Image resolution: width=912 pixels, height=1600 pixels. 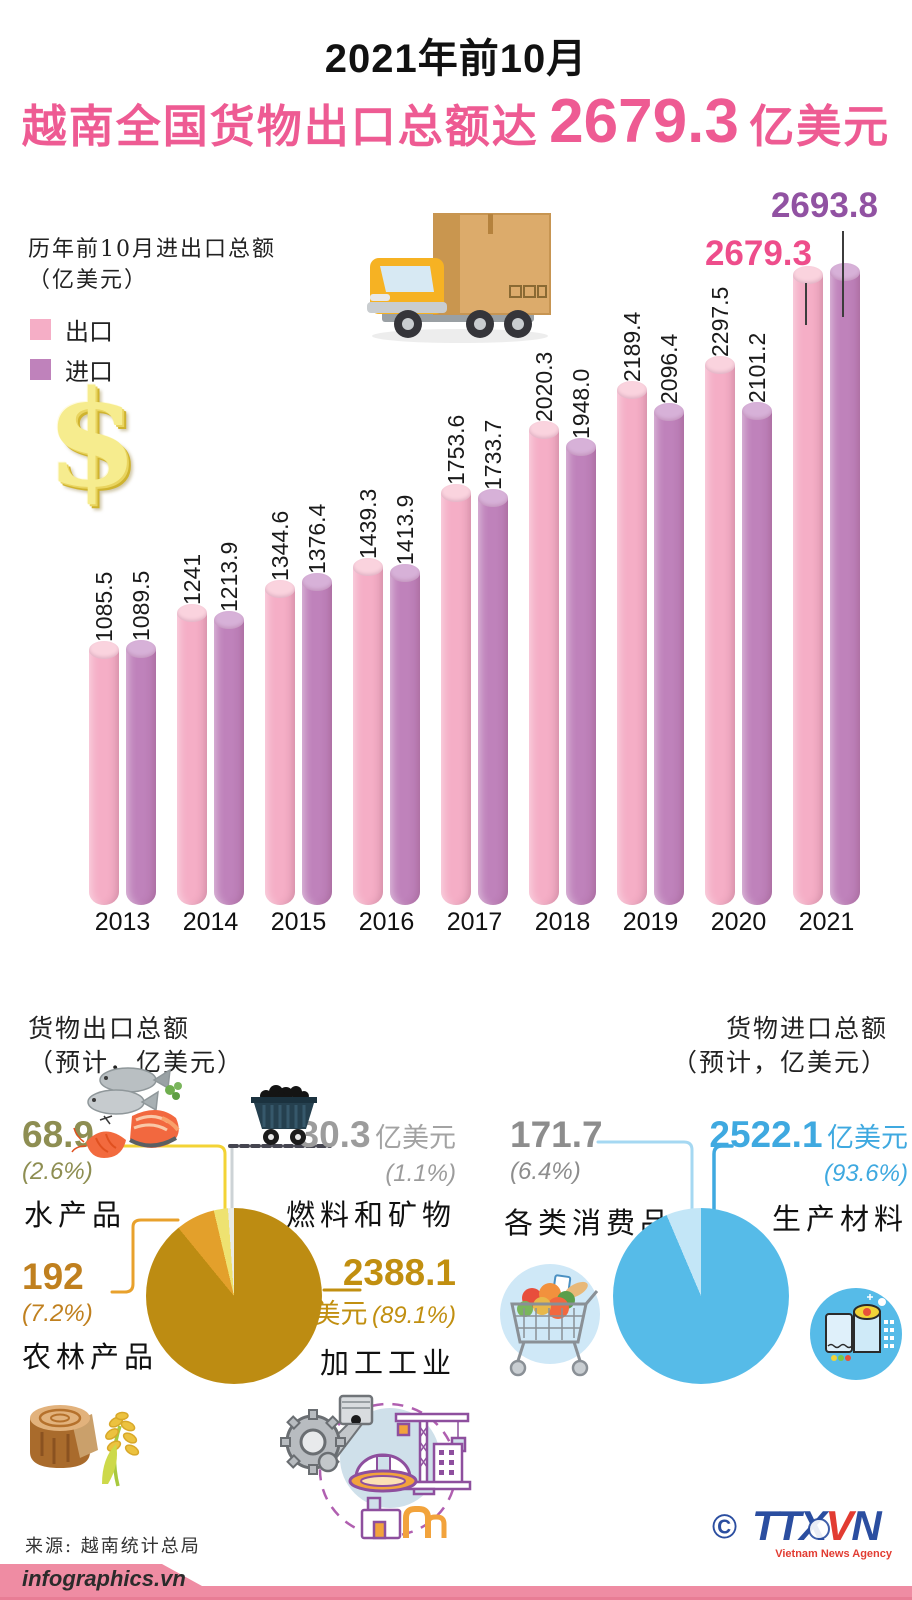 What do you see at coordinates (456, 493) in the screenshot?
I see `bar-cap-出口-2017` at bounding box center [456, 493].